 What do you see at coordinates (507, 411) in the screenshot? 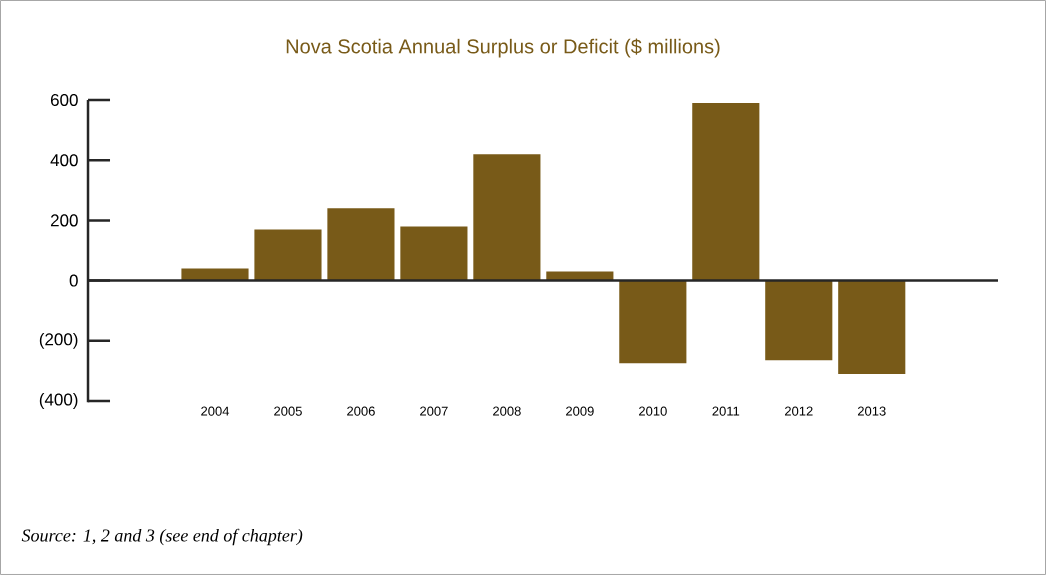
I see `x-tick-label: 2008` at bounding box center [507, 411].